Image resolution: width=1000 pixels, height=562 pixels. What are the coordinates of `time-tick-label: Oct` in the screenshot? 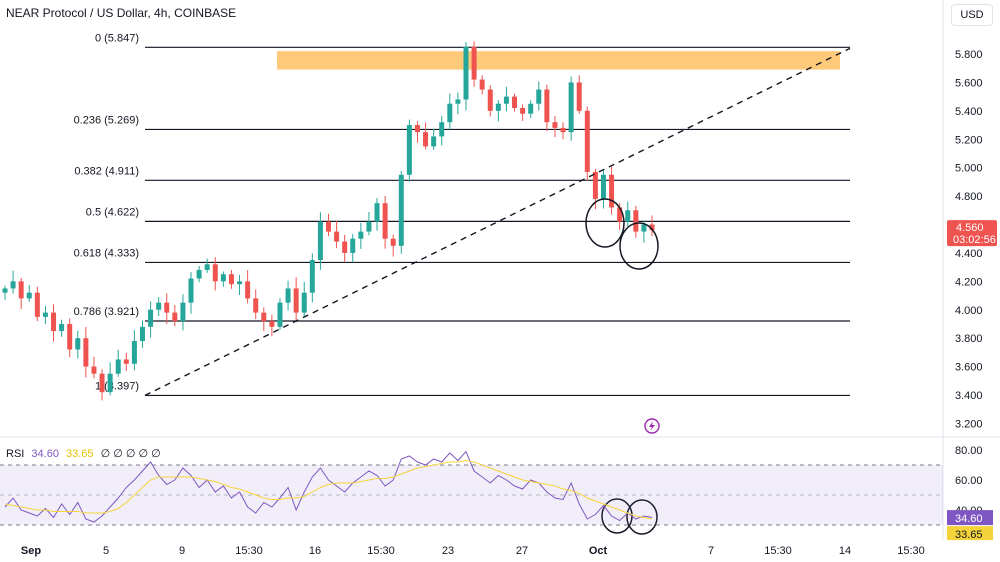 It's located at (598, 551).